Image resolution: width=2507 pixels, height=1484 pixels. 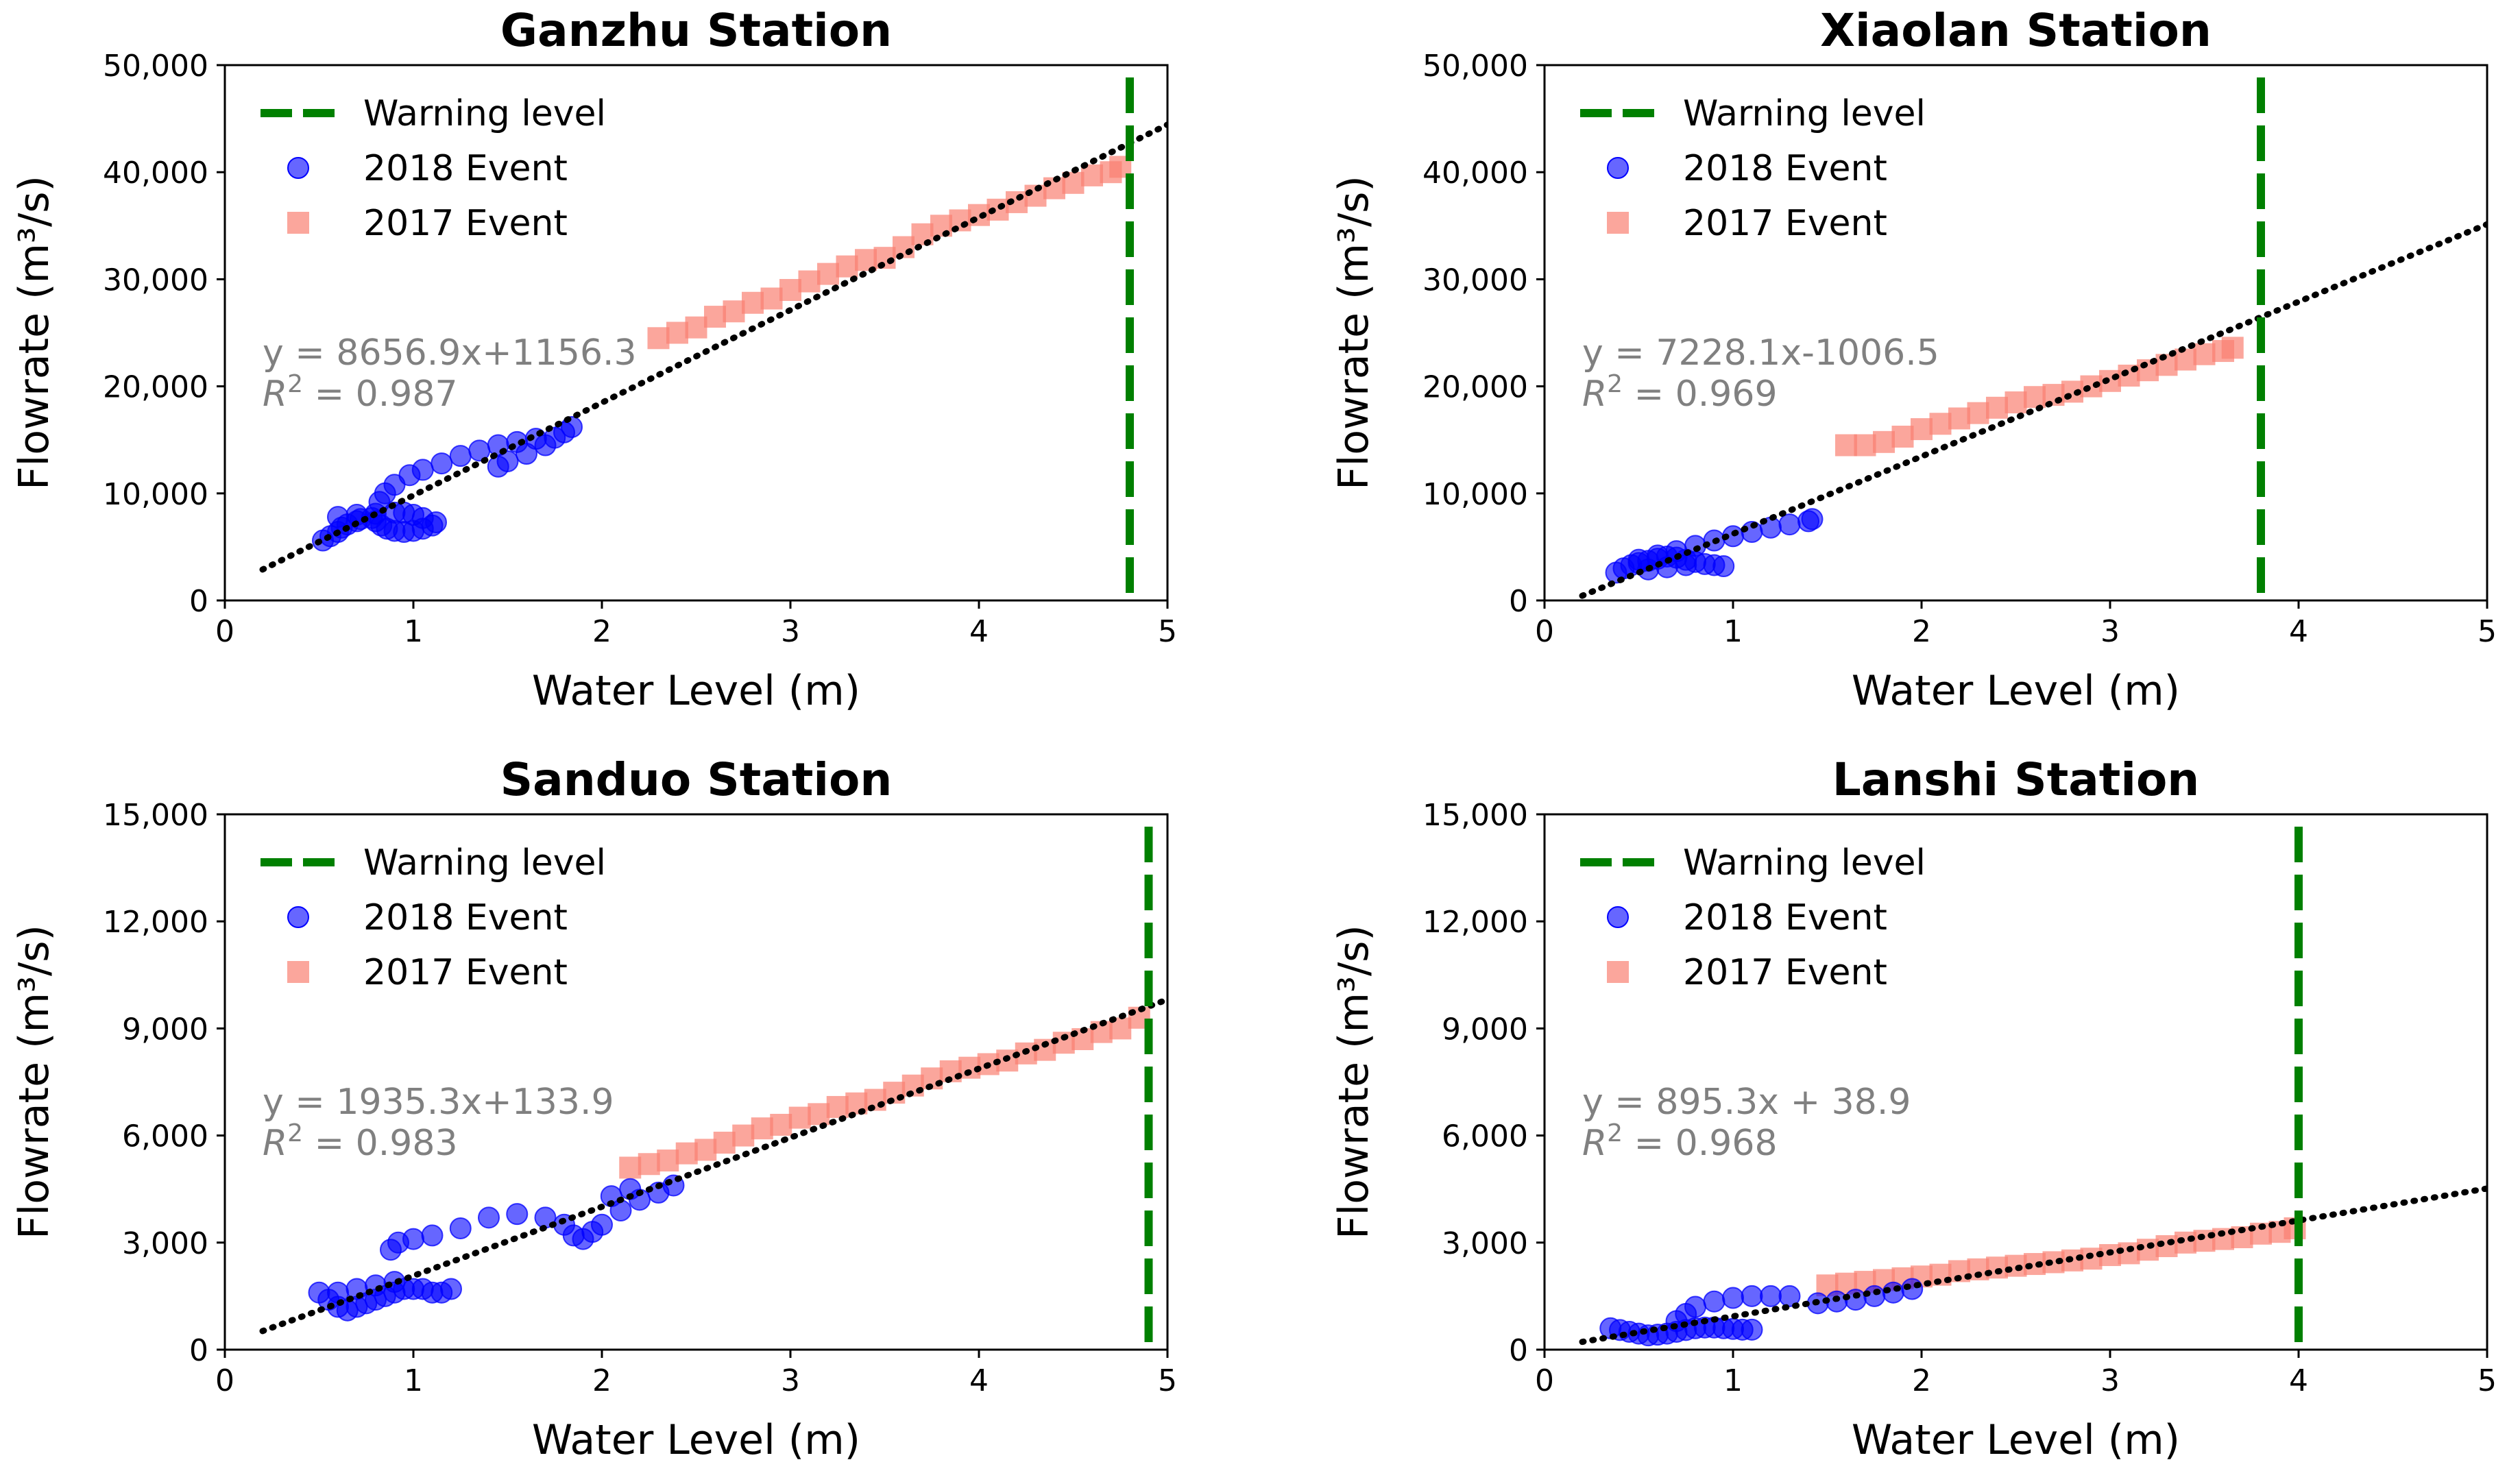 I want to click on r-squared: R2 = 0.968, so click(x=1680, y=1142).